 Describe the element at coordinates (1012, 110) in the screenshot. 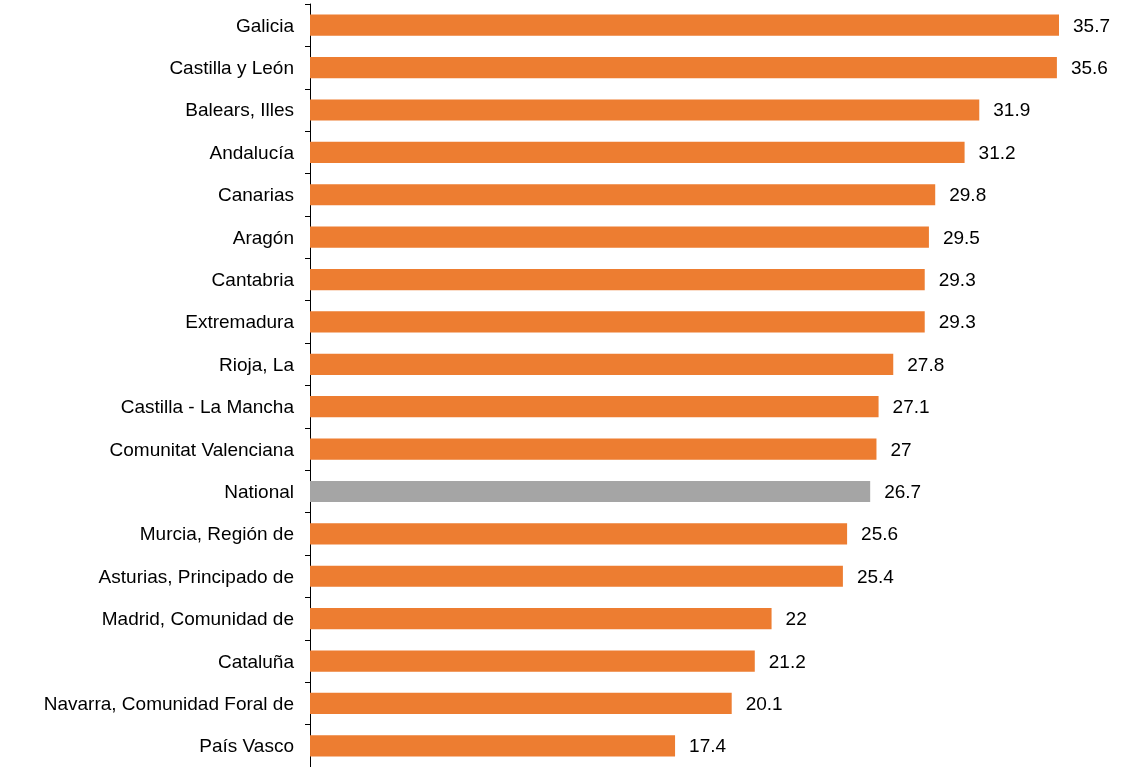

I see `data-label: 31.9` at that location.